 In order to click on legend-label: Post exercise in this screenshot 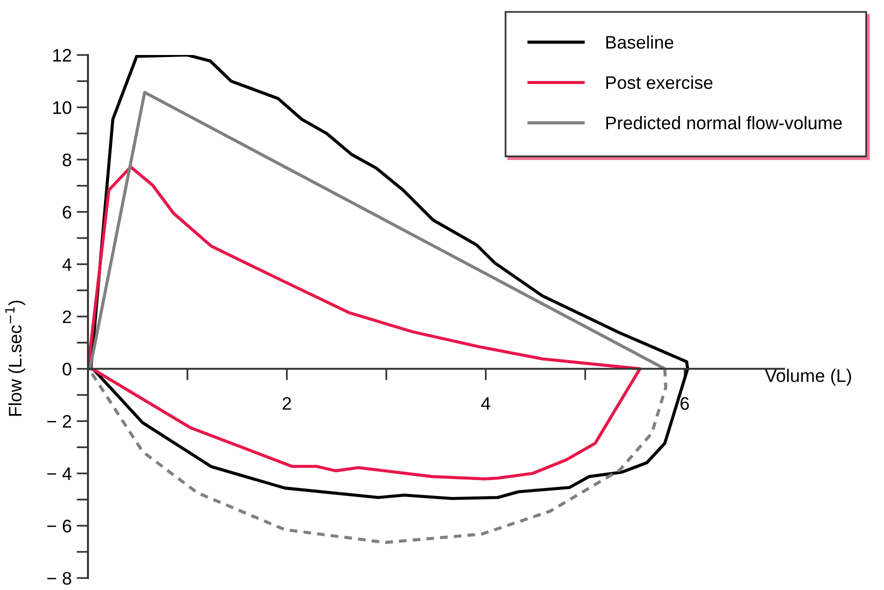, I will do `click(659, 83)`.